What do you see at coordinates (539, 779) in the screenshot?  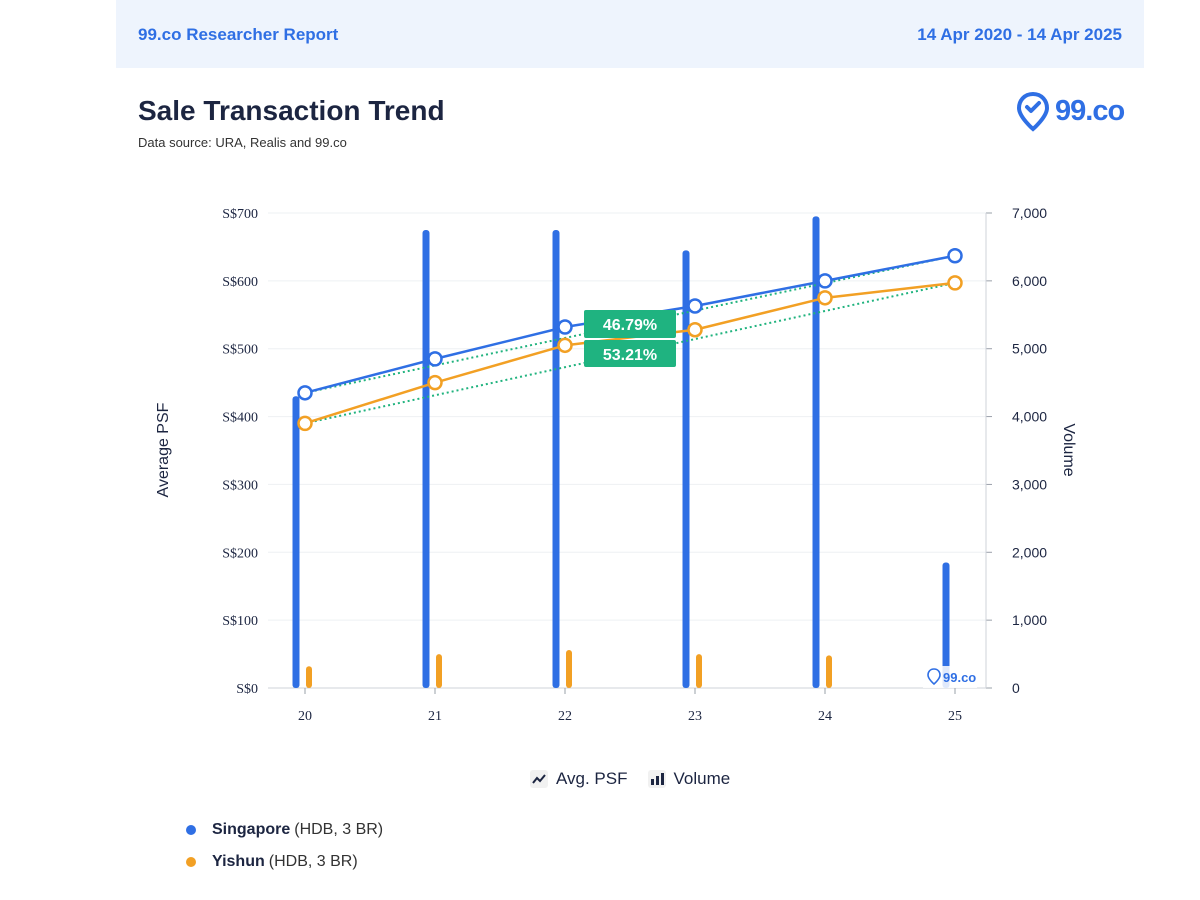 I see `line-chart-icon` at bounding box center [539, 779].